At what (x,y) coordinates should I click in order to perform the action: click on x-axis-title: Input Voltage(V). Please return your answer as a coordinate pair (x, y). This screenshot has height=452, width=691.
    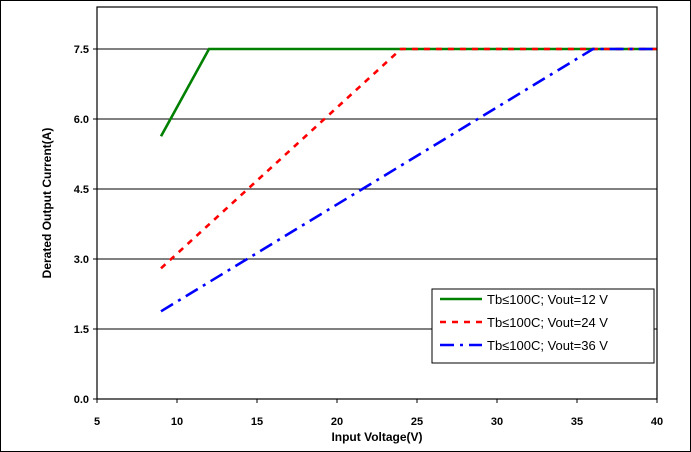
    Looking at the image, I should click on (376, 437).